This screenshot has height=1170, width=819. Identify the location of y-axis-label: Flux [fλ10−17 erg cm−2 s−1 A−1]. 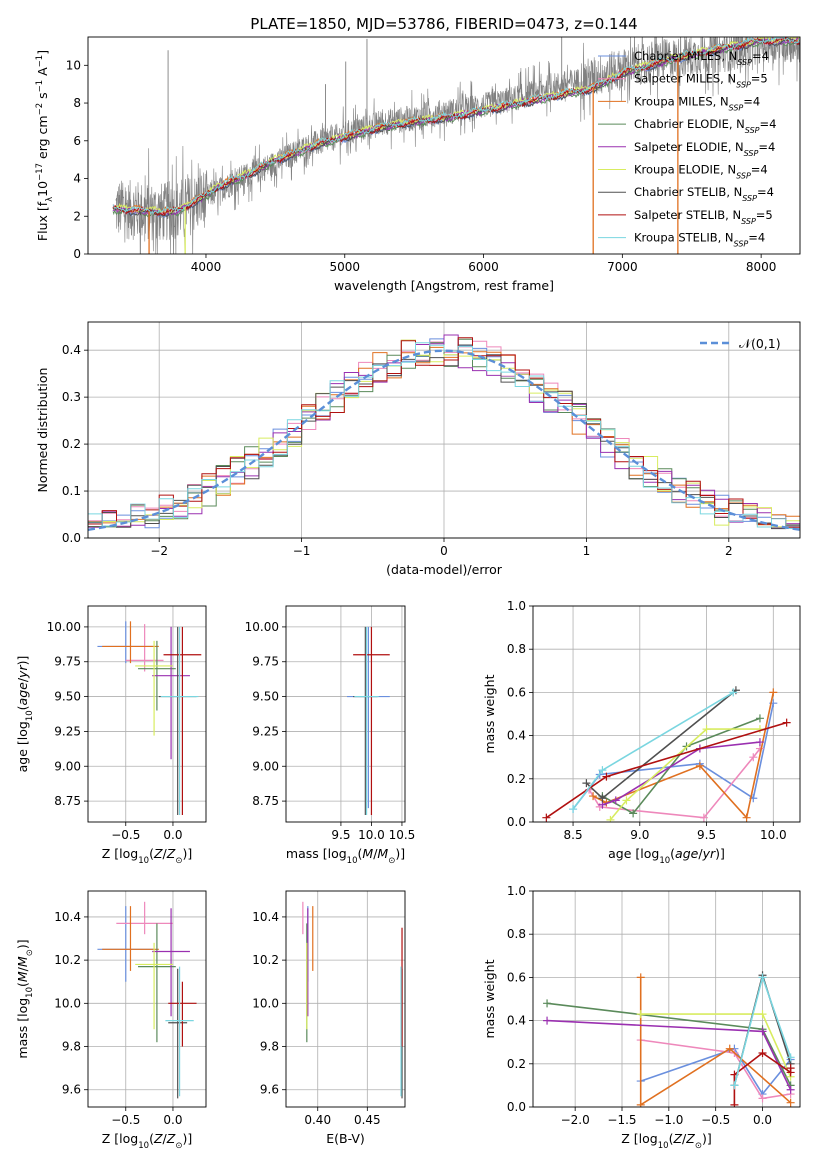
(45, 145).